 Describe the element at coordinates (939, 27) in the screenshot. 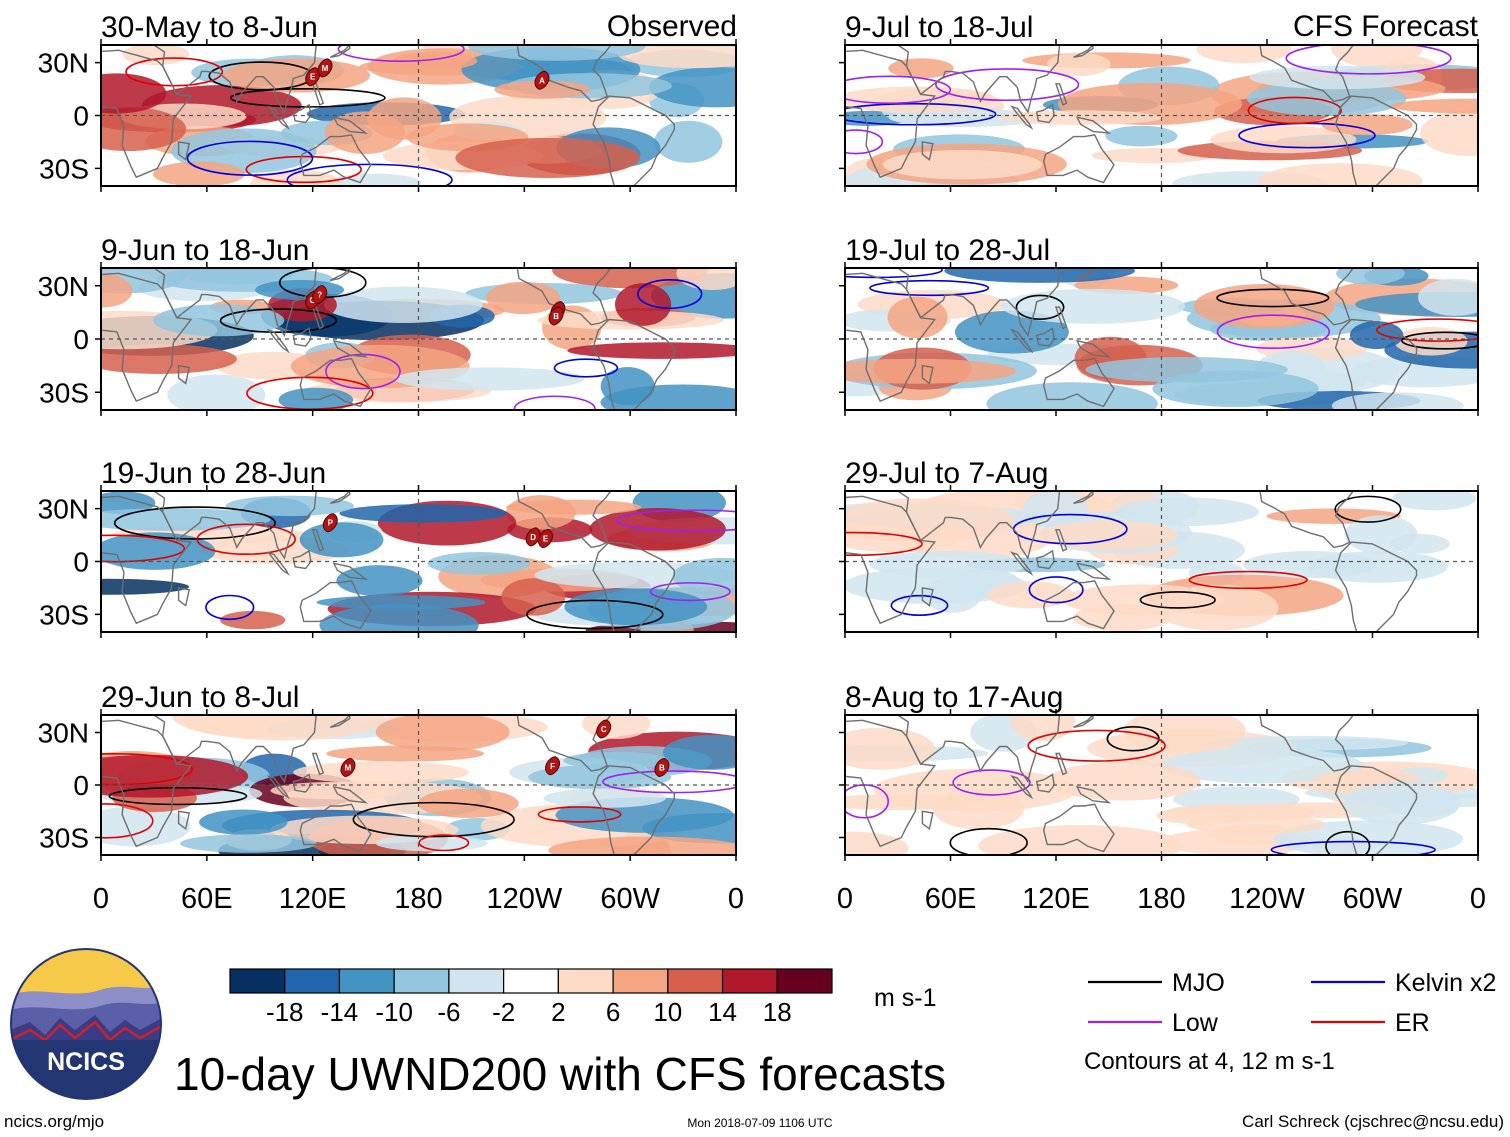

I see `panel-period-label: 9-Jul to 18-Jul` at that location.